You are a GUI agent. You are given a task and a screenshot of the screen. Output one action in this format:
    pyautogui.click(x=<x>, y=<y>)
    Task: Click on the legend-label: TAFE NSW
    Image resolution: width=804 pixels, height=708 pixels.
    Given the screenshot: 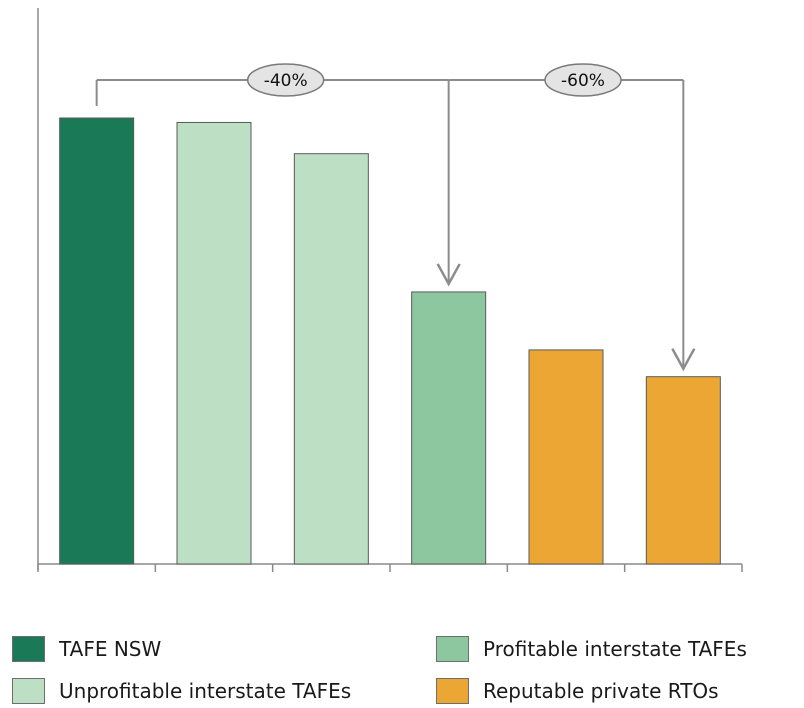 What is the action you would take?
    pyautogui.click(x=110, y=649)
    